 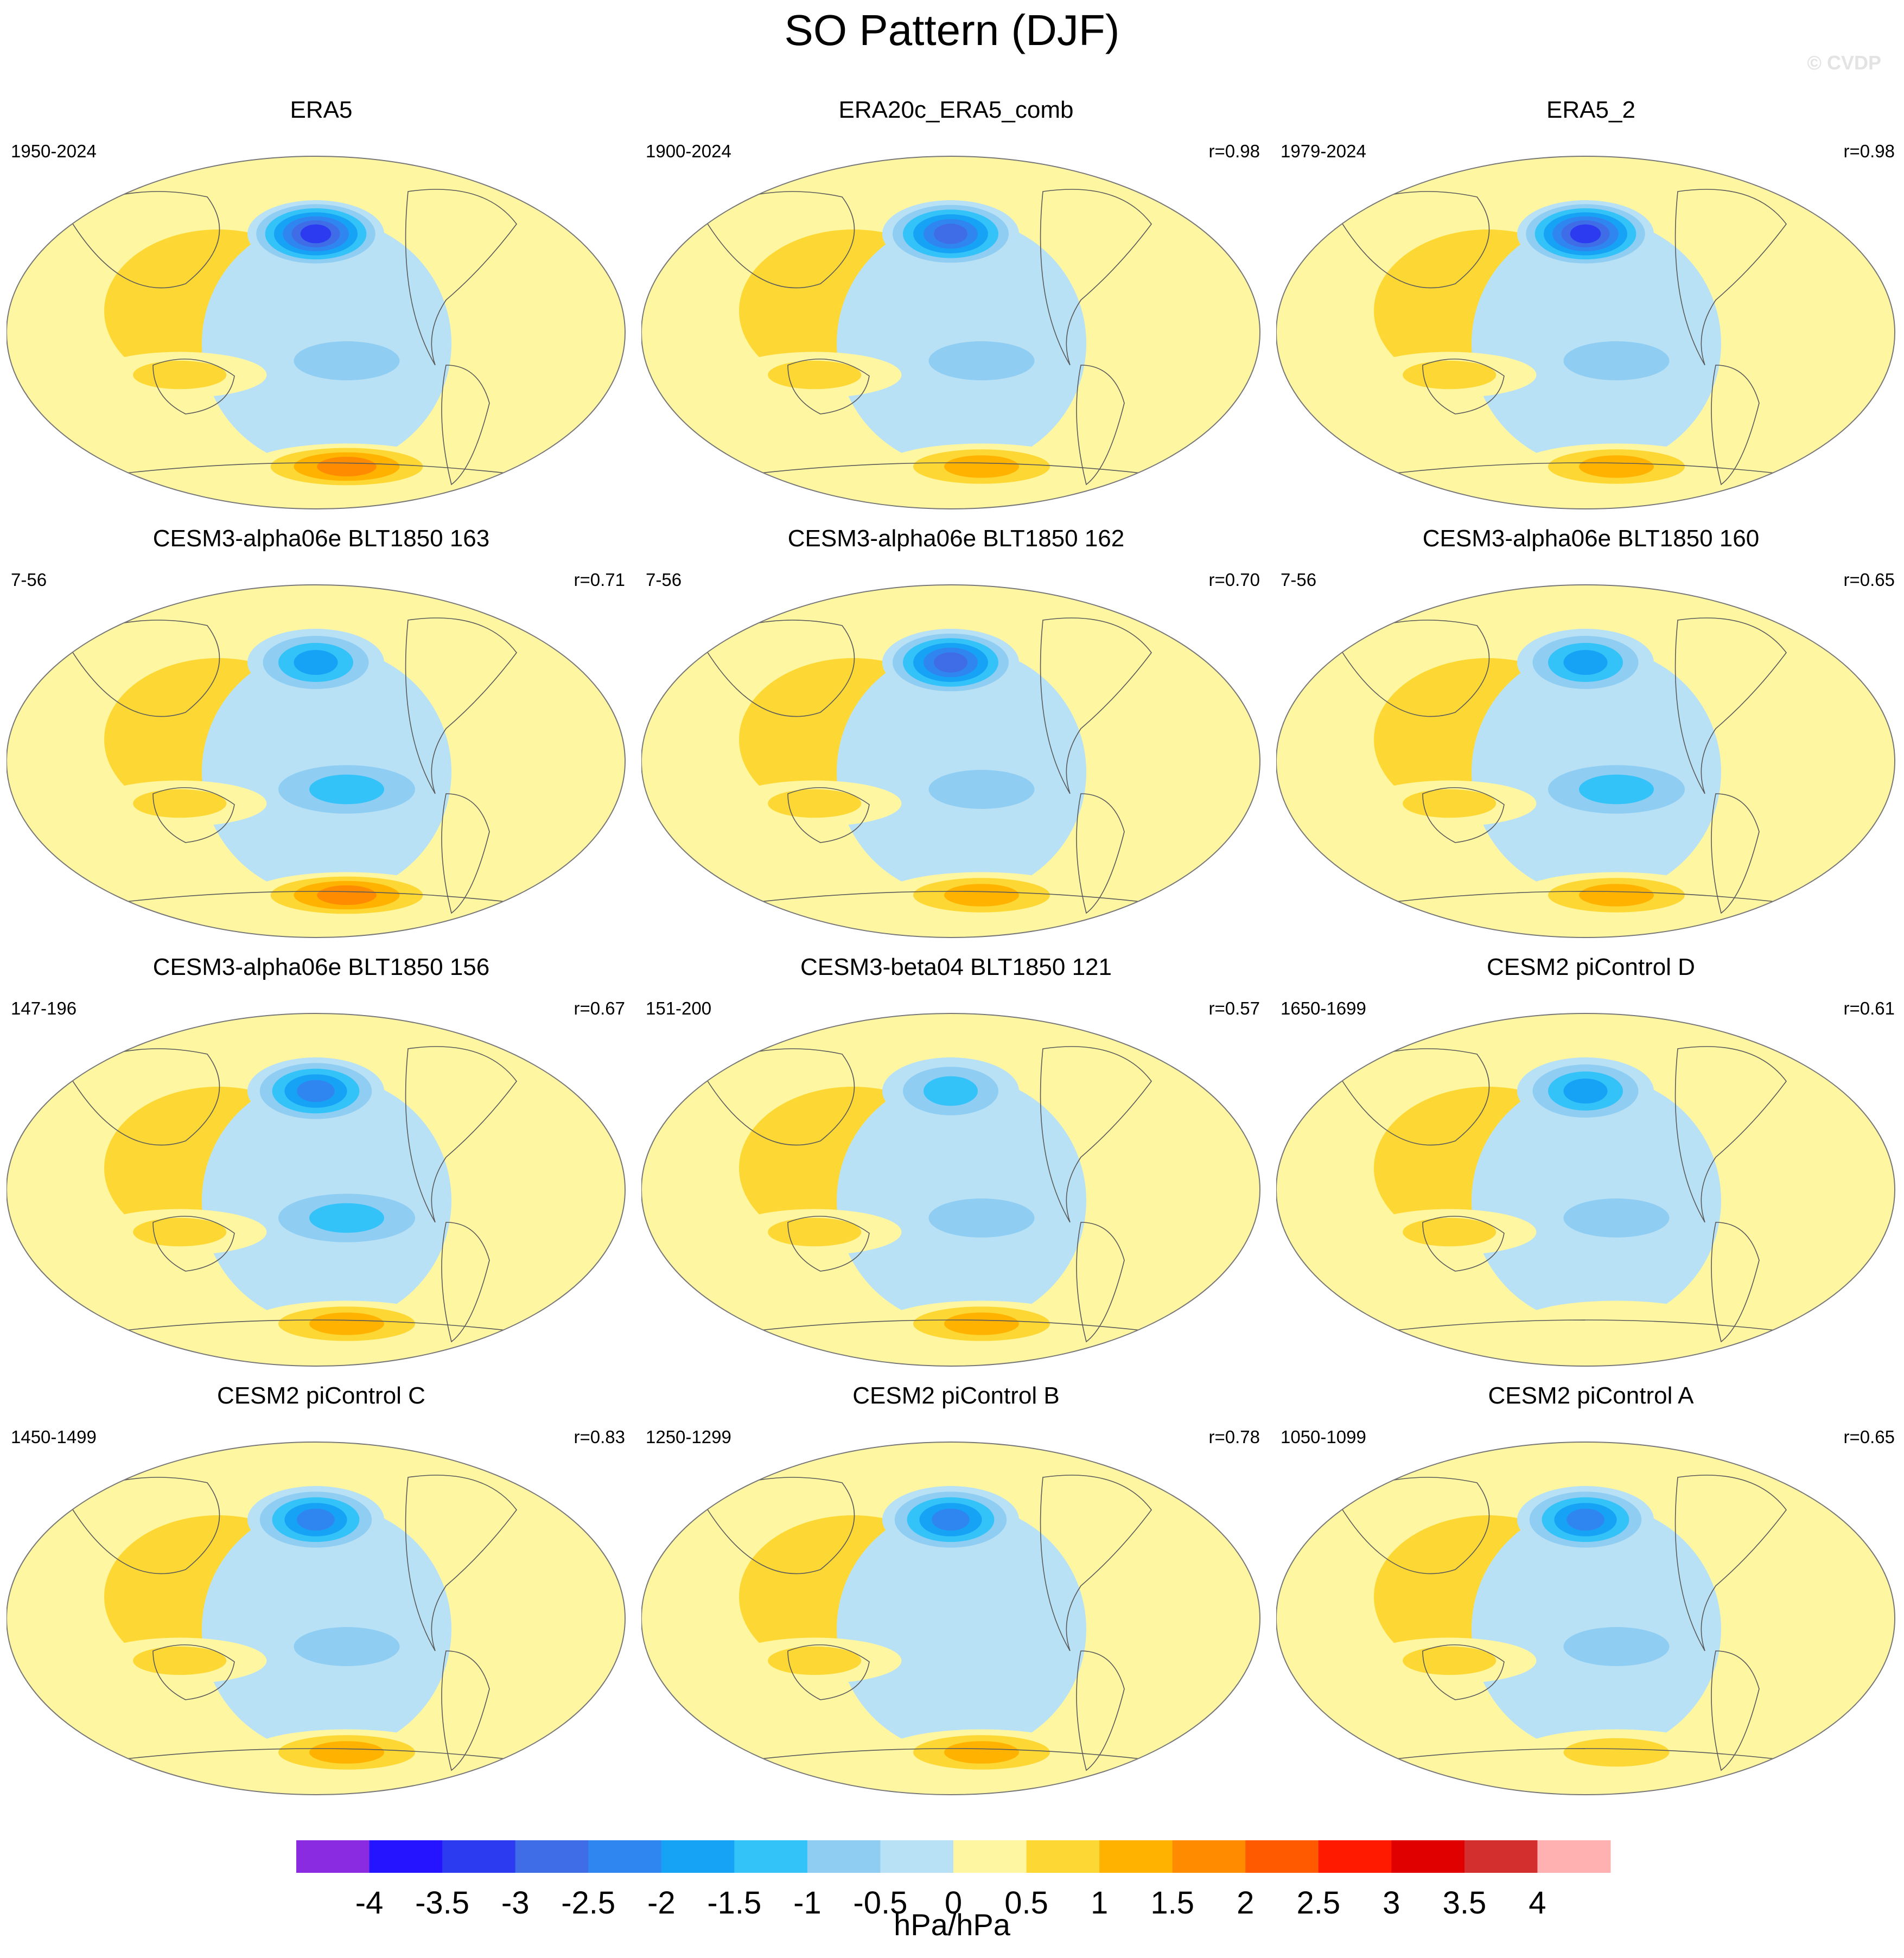 What do you see at coordinates (600, 1437) in the screenshot?
I see `panel-correlation: r=0.83` at bounding box center [600, 1437].